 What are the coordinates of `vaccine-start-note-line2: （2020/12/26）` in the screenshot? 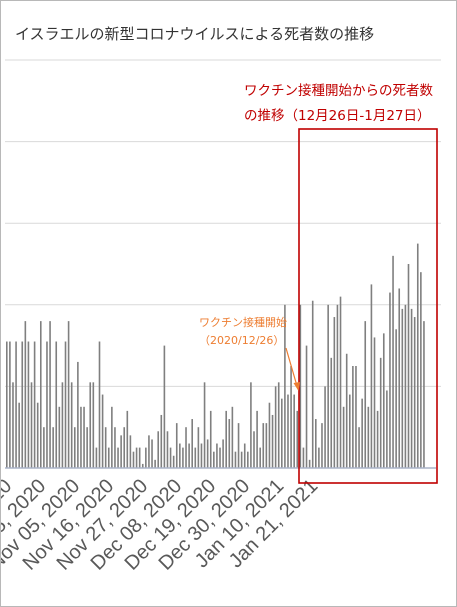 It's located at (241, 340).